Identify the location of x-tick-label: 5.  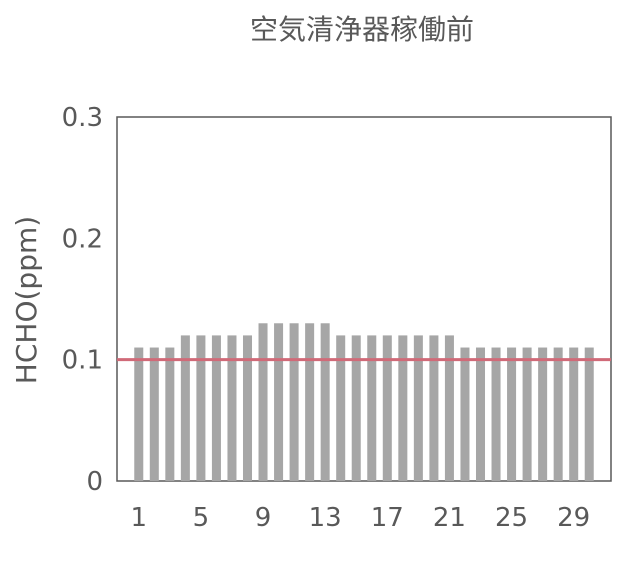
(201, 518).